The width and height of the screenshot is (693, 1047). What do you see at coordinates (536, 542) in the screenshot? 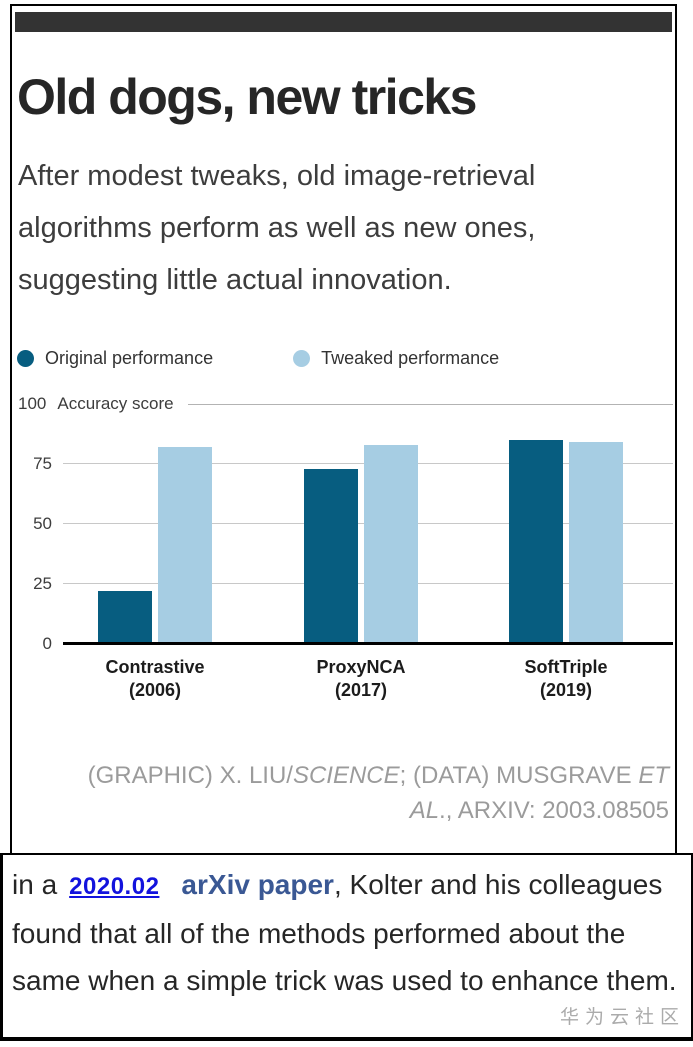
I see `bar-softtriple-original` at bounding box center [536, 542].